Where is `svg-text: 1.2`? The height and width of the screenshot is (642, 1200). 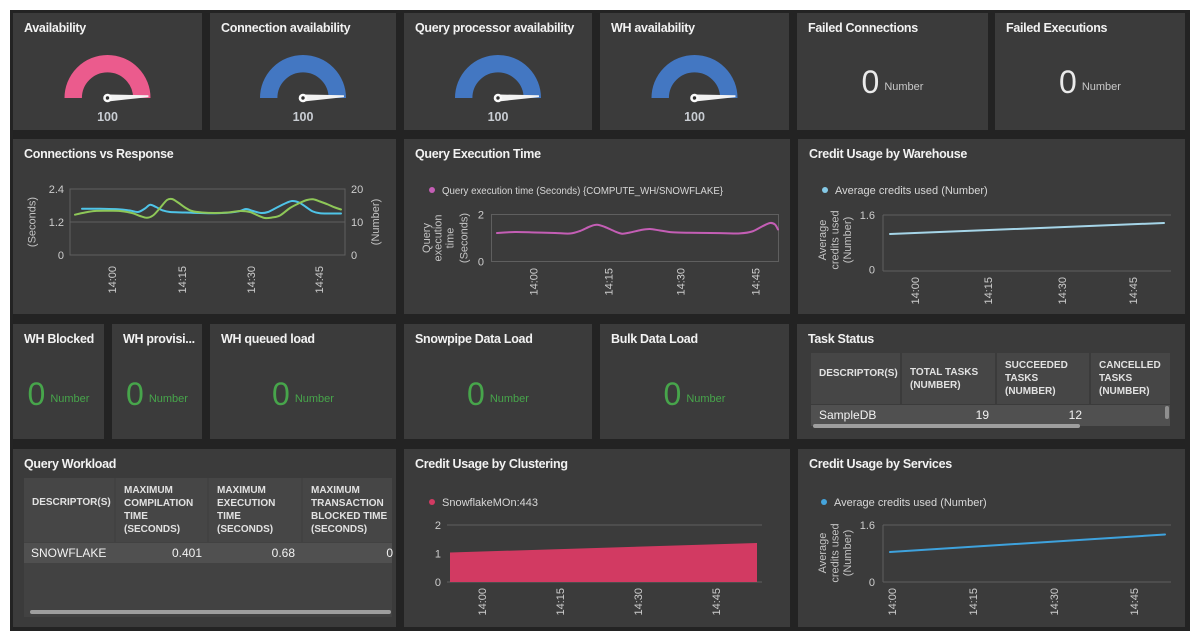
svg-text: 1.2 is located at coordinates (56, 223).